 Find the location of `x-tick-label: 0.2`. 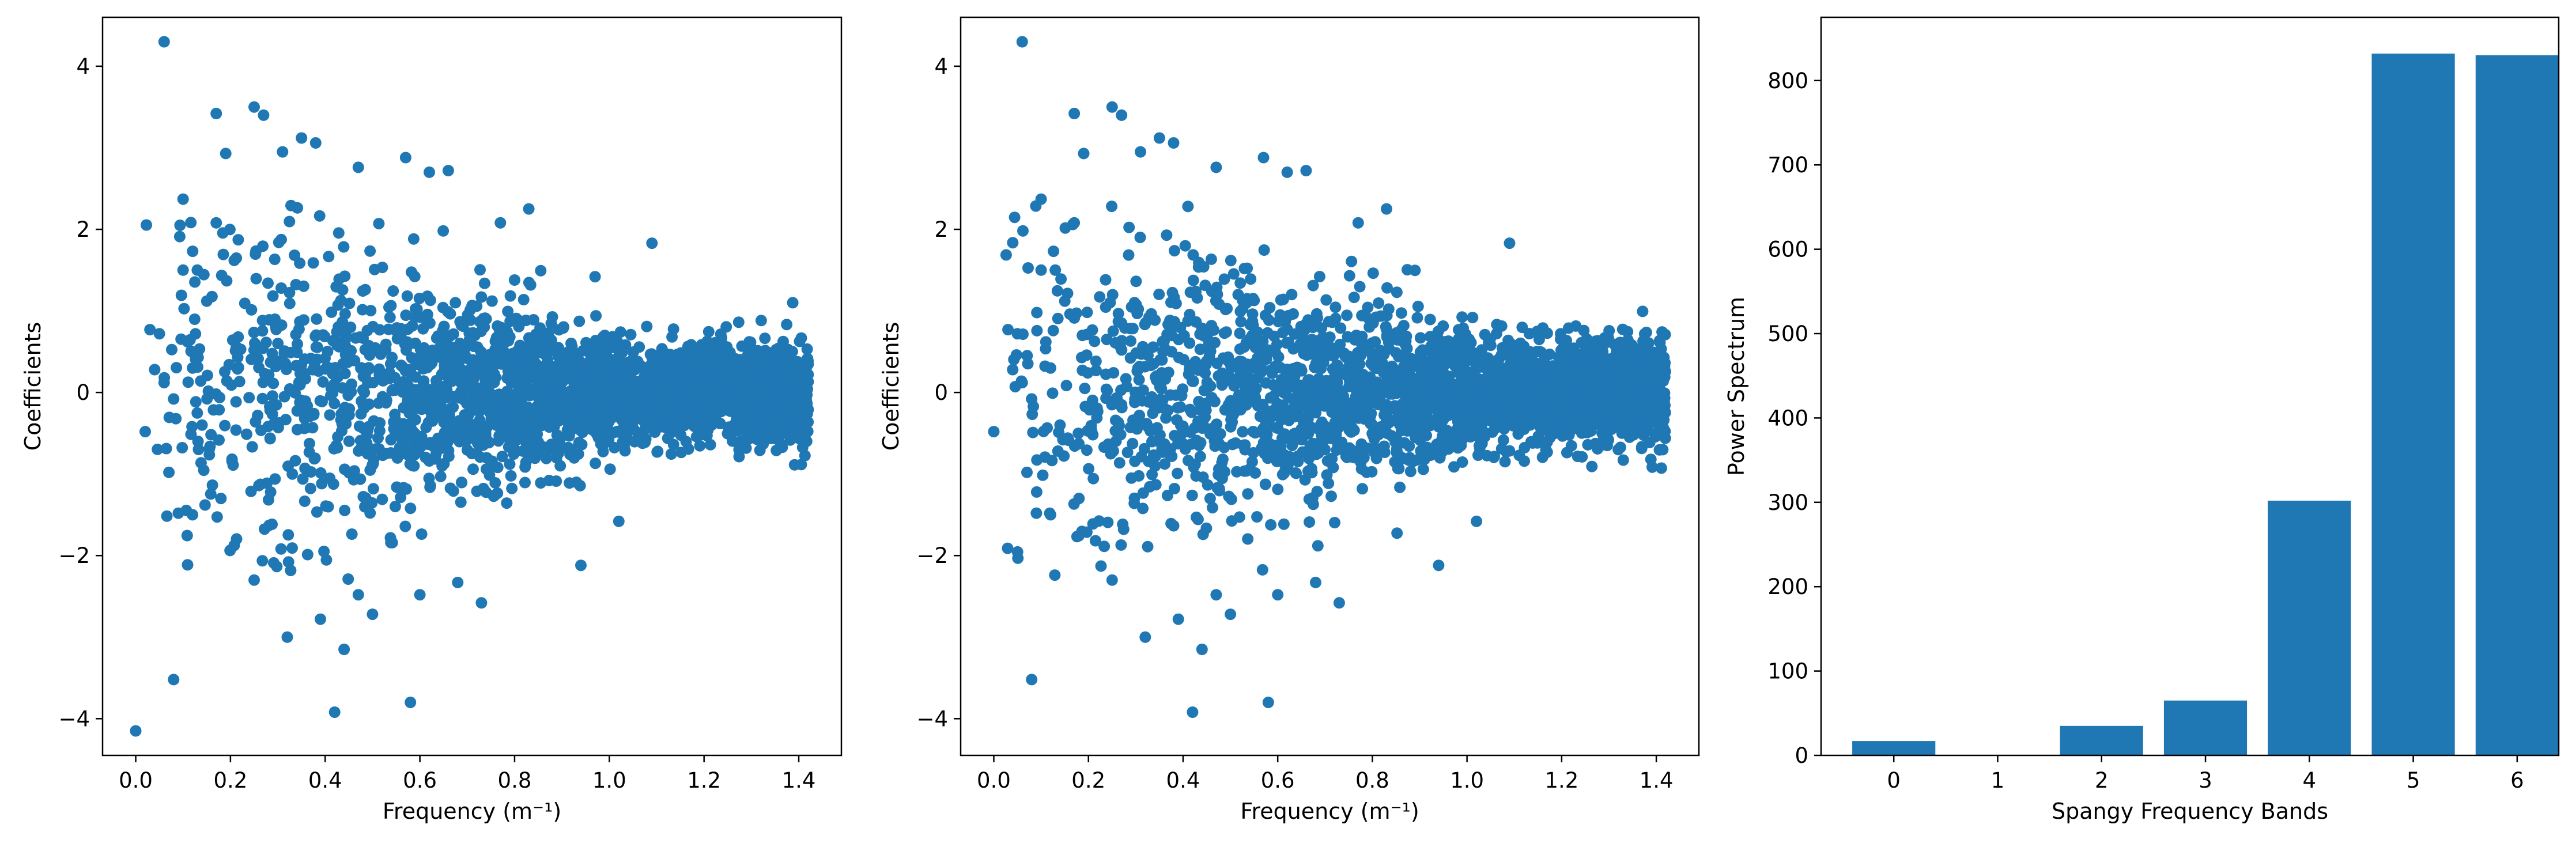

x-tick-label: 0.2 is located at coordinates (230, 780).